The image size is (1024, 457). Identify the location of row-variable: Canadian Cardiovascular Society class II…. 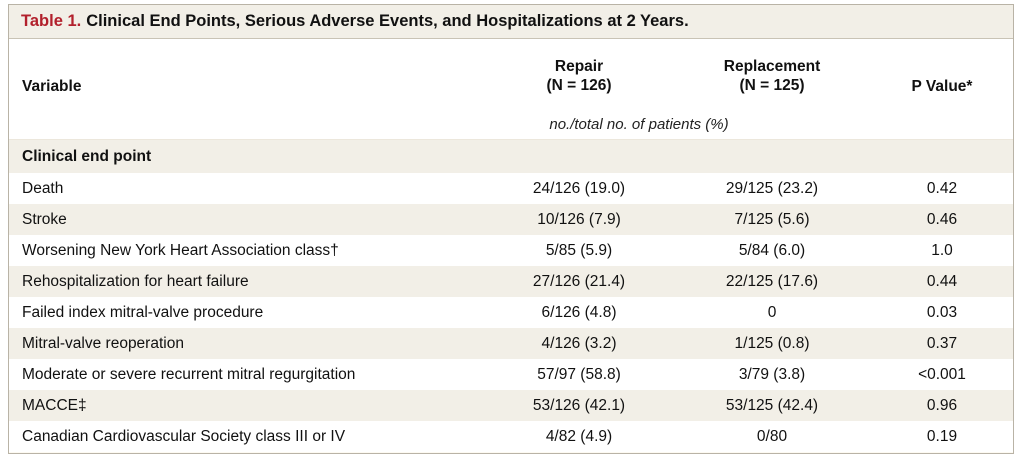
(184, 436).